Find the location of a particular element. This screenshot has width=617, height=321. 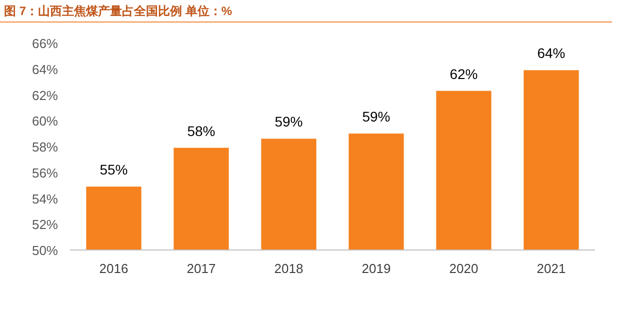

data-label: 64% is located at coordinates (551, 53).